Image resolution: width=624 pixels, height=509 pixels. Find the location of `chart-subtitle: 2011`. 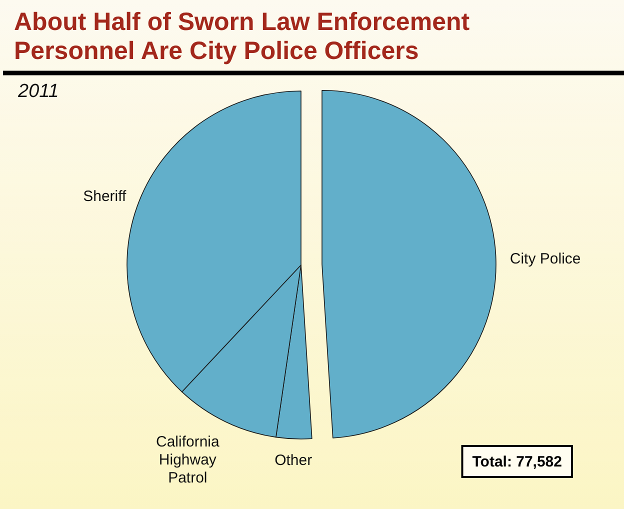

chart-subtitle: 2011 is located at coordinates (38, 91).